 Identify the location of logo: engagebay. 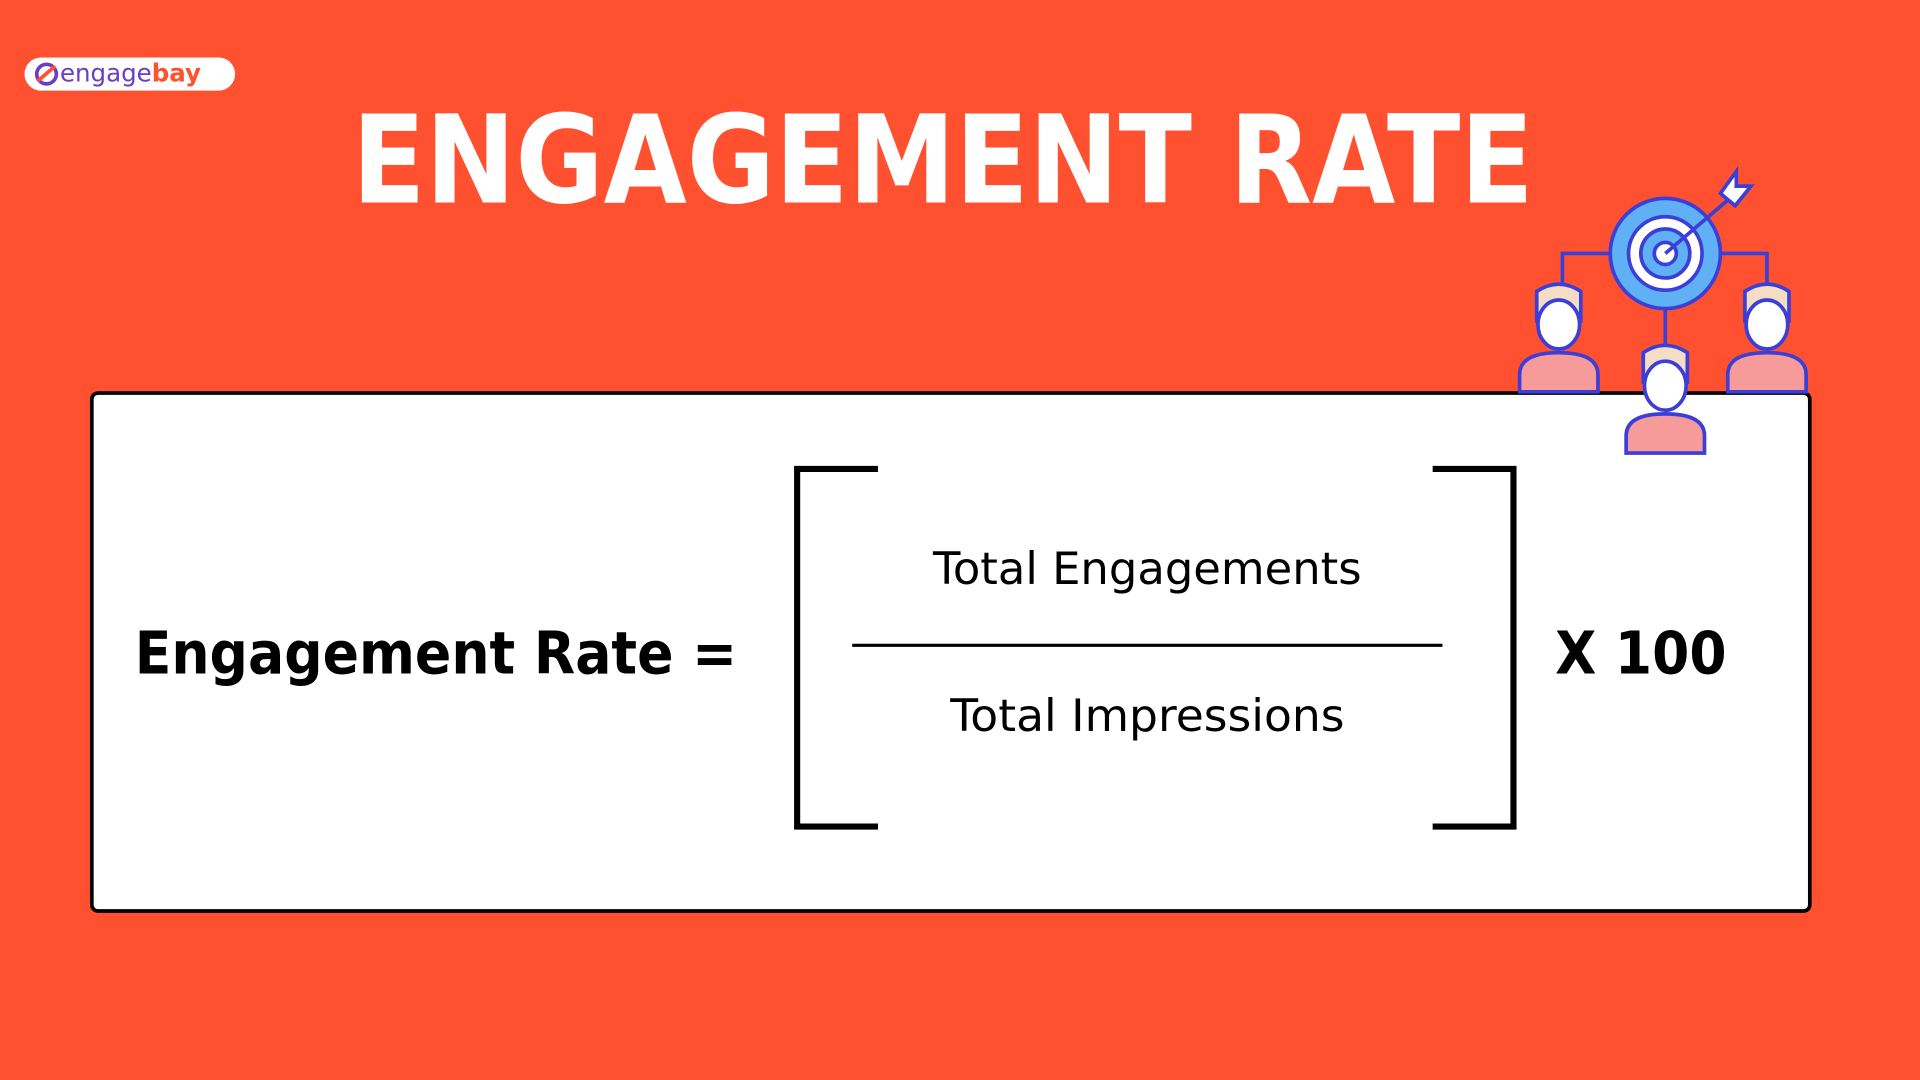
(130, 74).